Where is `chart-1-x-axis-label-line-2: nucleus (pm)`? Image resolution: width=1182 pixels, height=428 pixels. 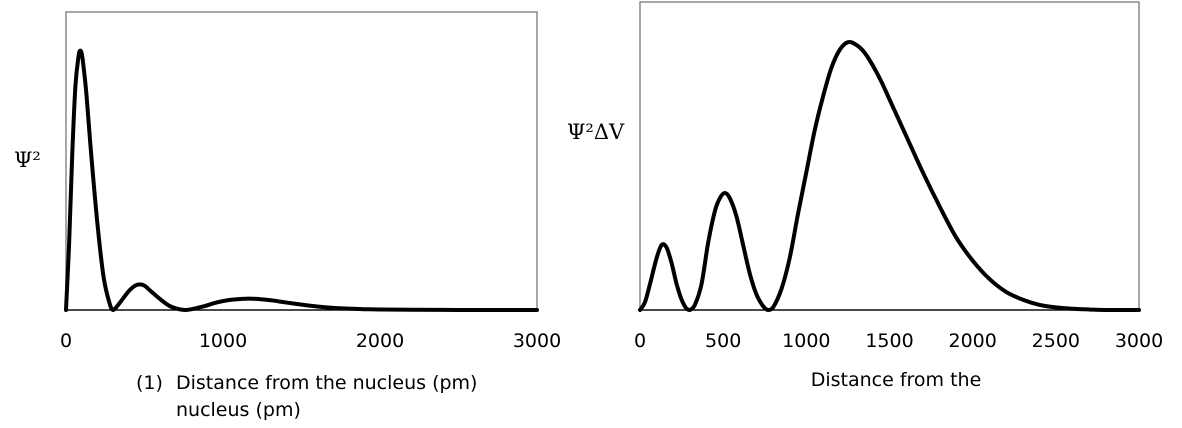 chart-1-x-axis-label-line-2: nucleus (pm) is located at coordinates (238, 410).